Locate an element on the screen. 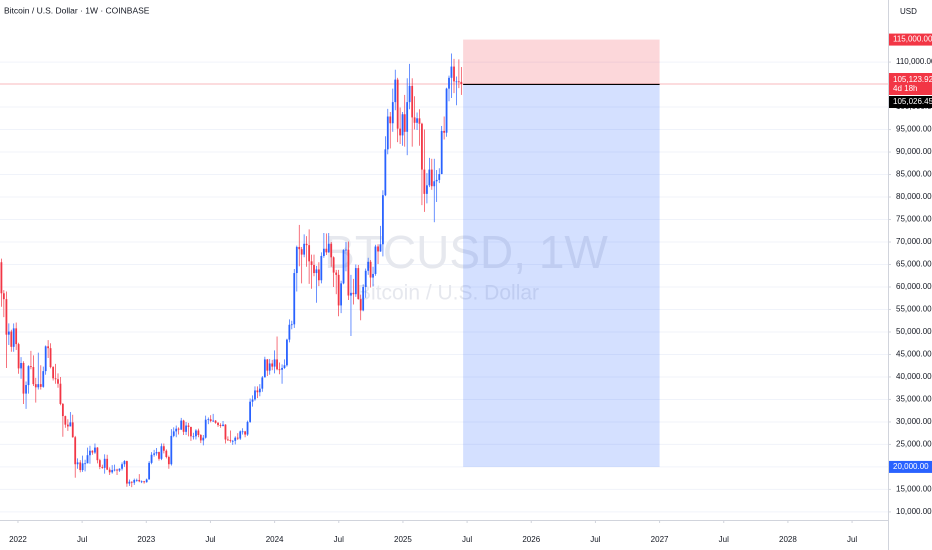  x-tick-label: 2026 is located at coordinates (531, 539).